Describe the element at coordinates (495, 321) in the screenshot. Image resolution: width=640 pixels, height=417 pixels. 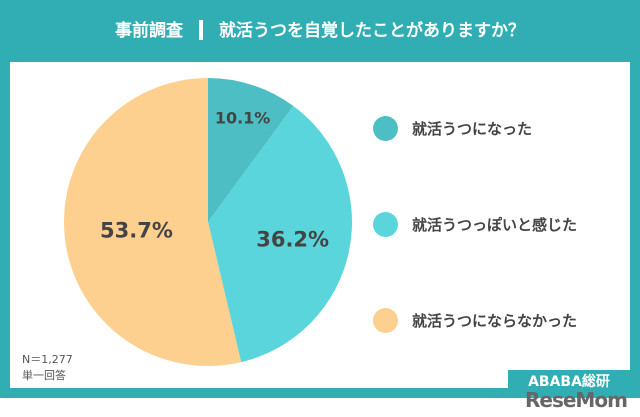
I see `legend-label: 就活うつにならなかった` at that location.